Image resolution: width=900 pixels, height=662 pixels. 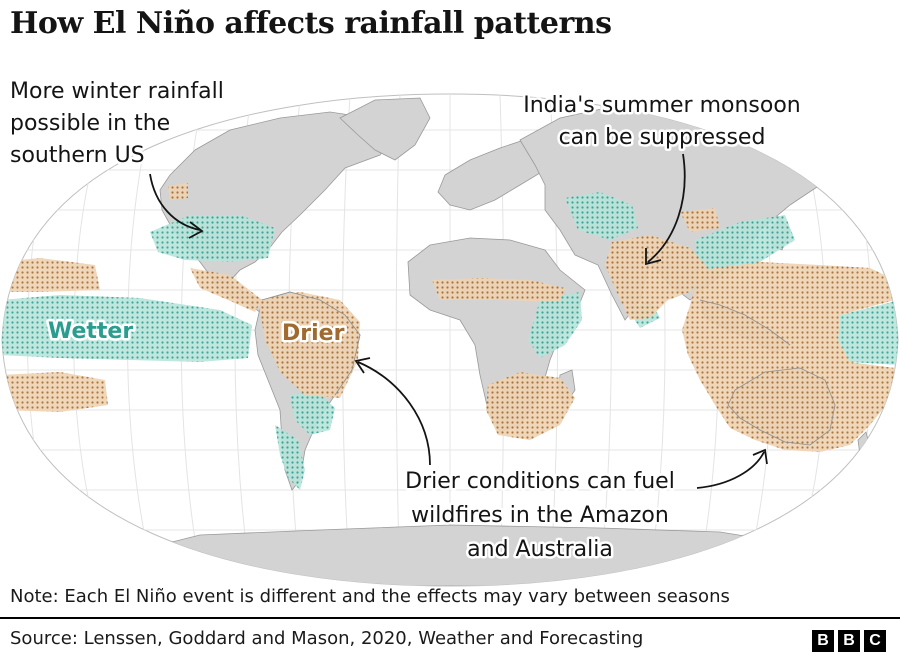 What do you see at coordinates (362, 365) in the screenshot?
I see `arrow-amazon-head` at bounding box center [362, 365].